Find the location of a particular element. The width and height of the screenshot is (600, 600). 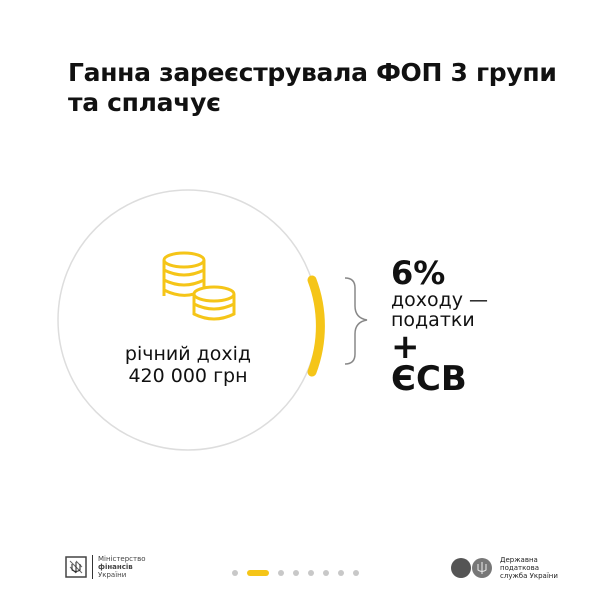

tax-percent: 6% is located at coordinates (418, 273).